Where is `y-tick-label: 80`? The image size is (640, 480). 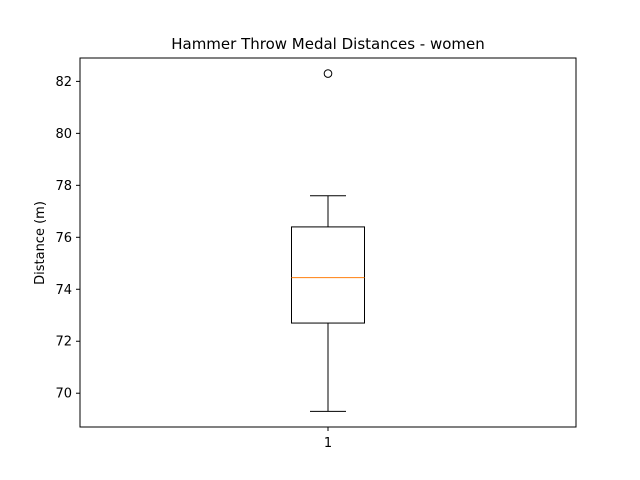
y-tick-label: 80 is located at coordinates (63, 134).